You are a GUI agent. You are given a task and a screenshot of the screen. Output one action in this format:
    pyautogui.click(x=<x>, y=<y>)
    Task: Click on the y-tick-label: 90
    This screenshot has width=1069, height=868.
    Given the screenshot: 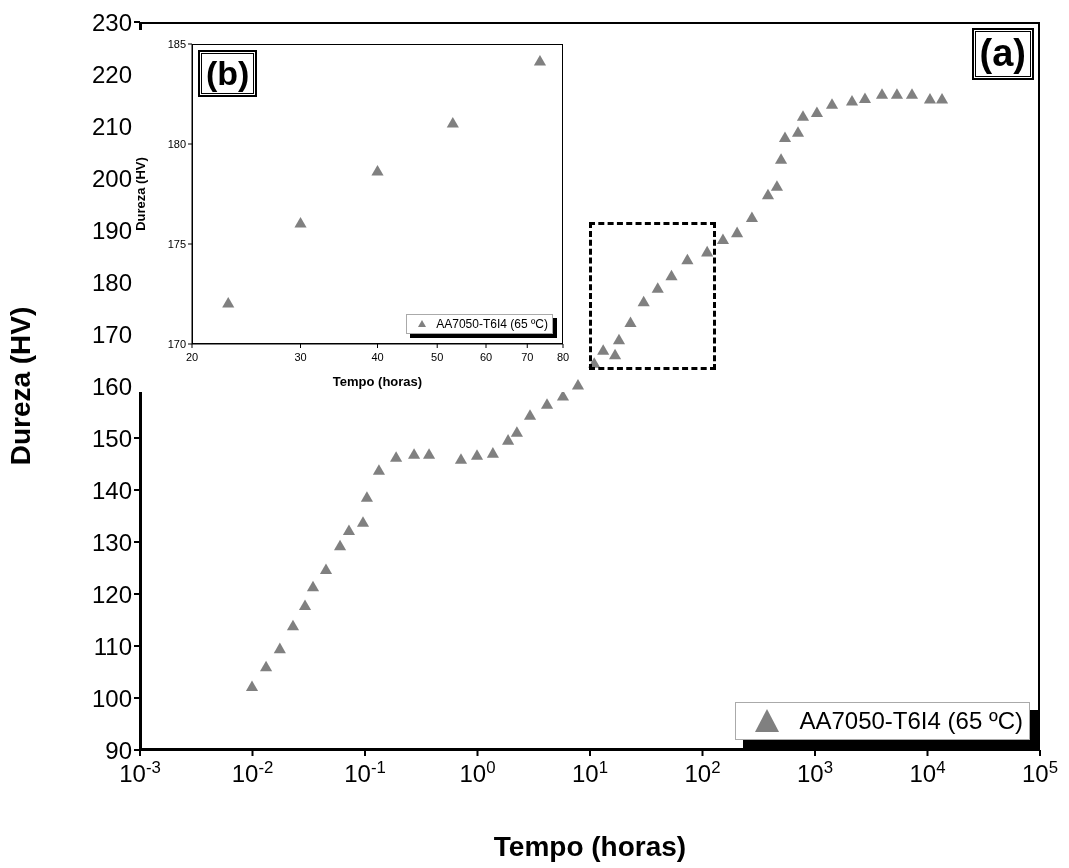 What is the action you would take?
    pyautogui.click(x=118, y=750)
    